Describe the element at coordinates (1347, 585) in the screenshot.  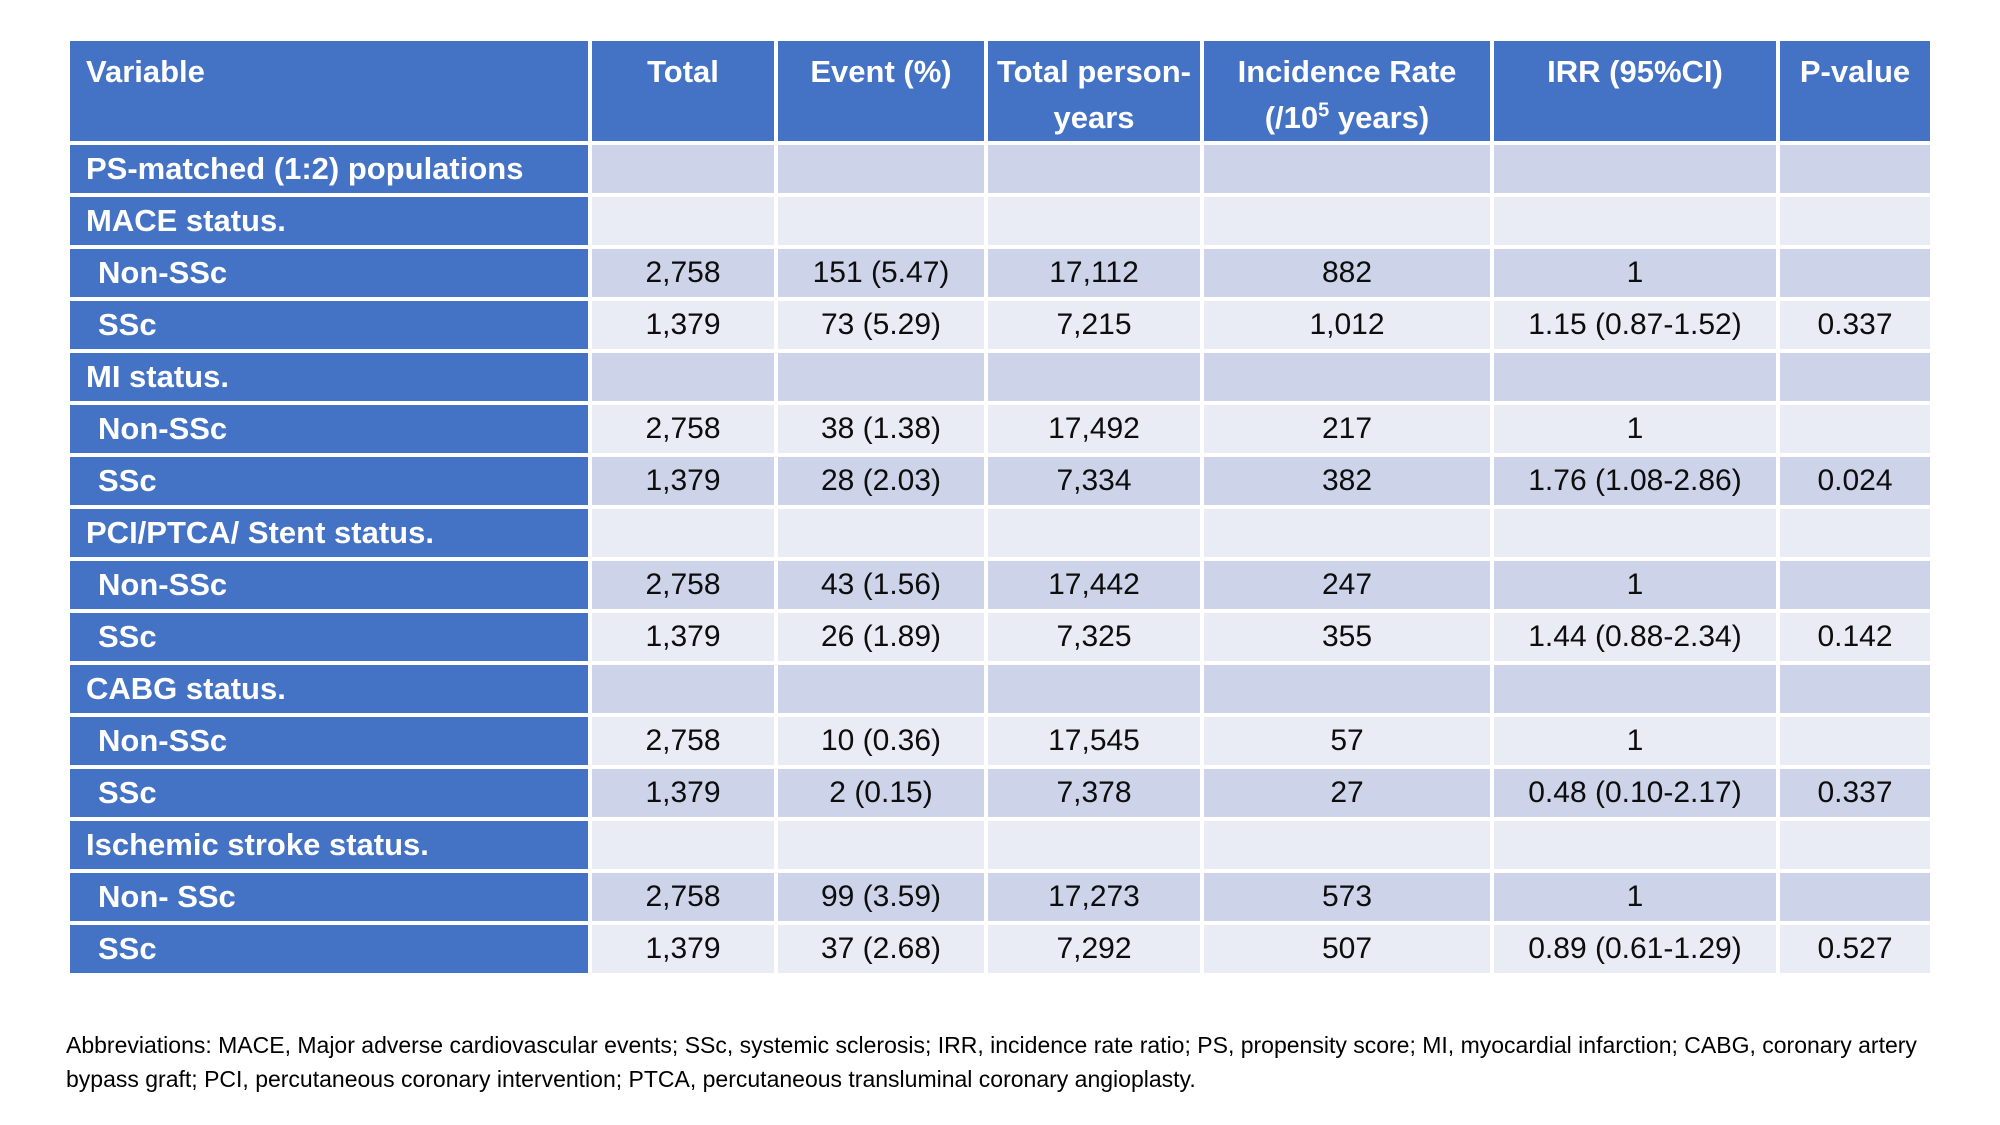
I see `cell-incidence-rate: 247` at that location.